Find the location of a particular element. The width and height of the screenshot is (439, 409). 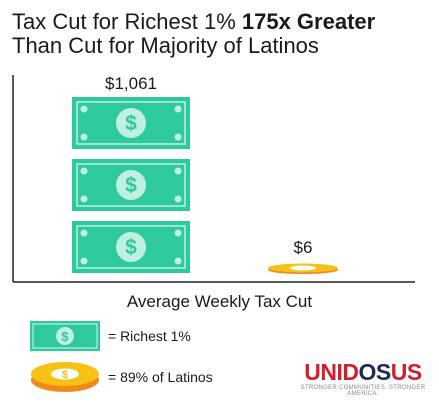

logo-text-2: OS is located at coordinates (375, 372).